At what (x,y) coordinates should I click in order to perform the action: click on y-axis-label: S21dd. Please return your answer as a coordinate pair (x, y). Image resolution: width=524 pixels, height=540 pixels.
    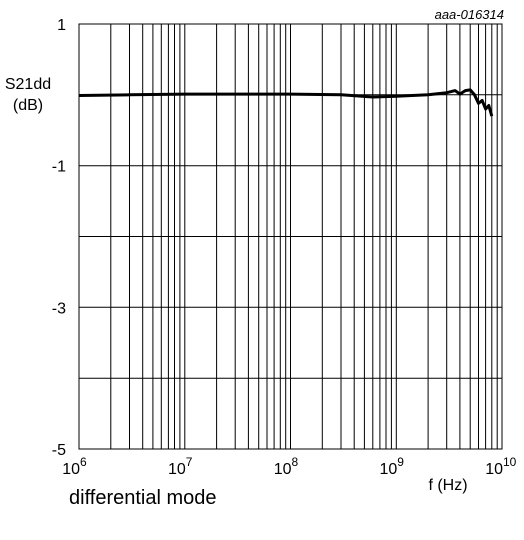
    Looking at the image, I should click on (28, 84).